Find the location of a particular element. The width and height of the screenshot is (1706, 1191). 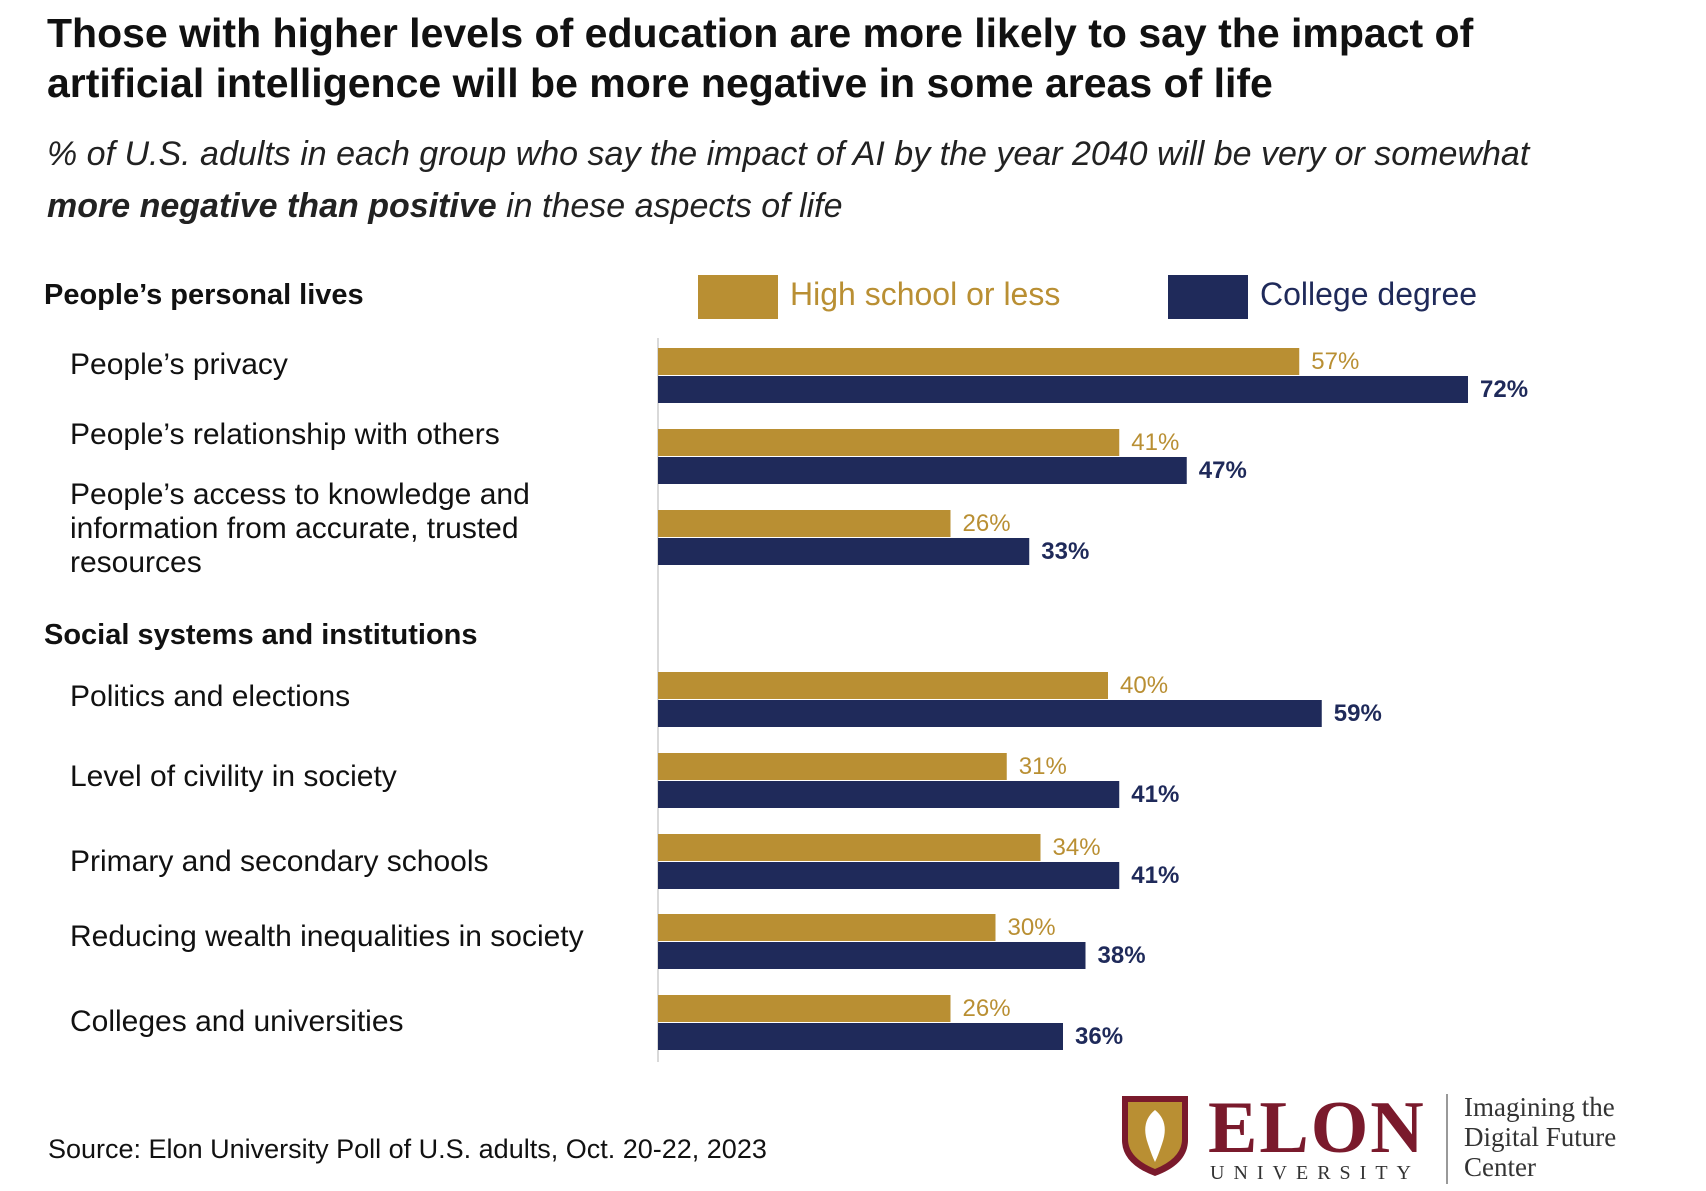

label-college-7: 38% is located at coordinates (1122, 955).